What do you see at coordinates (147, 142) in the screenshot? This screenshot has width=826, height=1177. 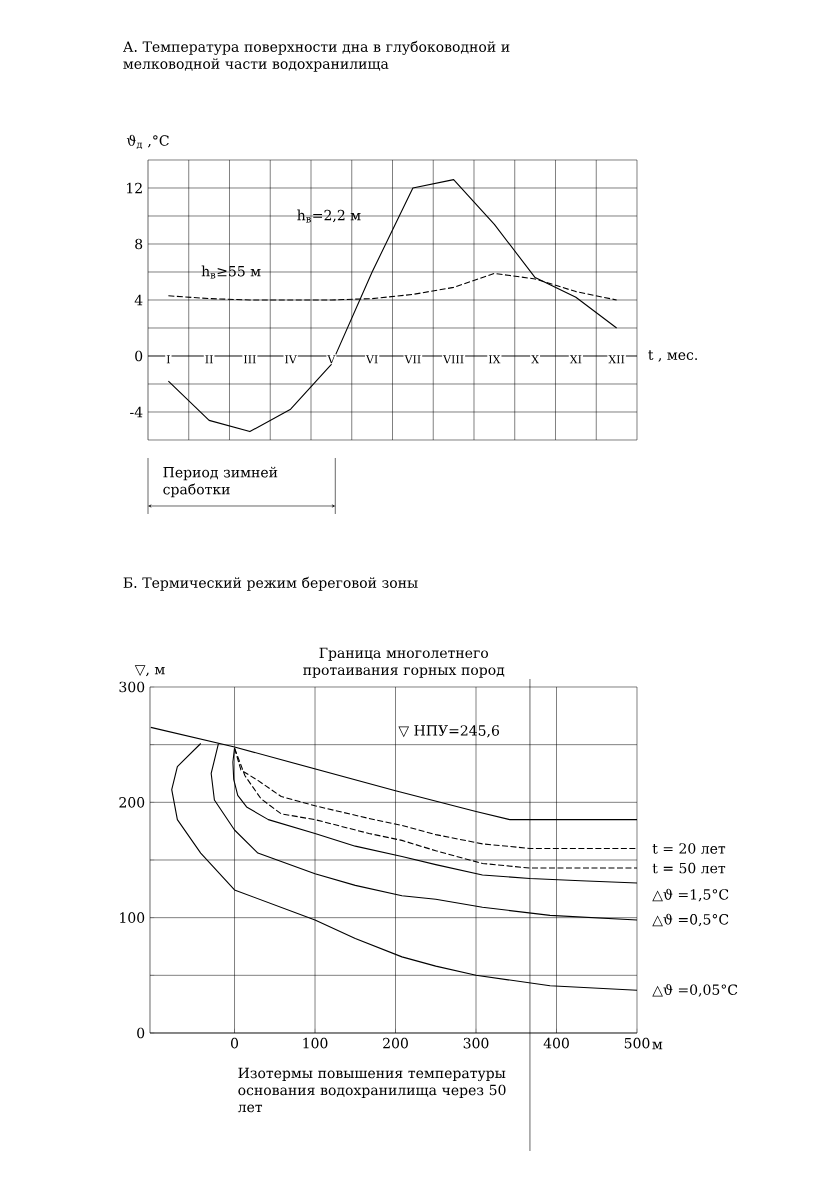 I see `y-axis-title: ϑ$_{д}$ ,°C` at bounding box center [147, 142].